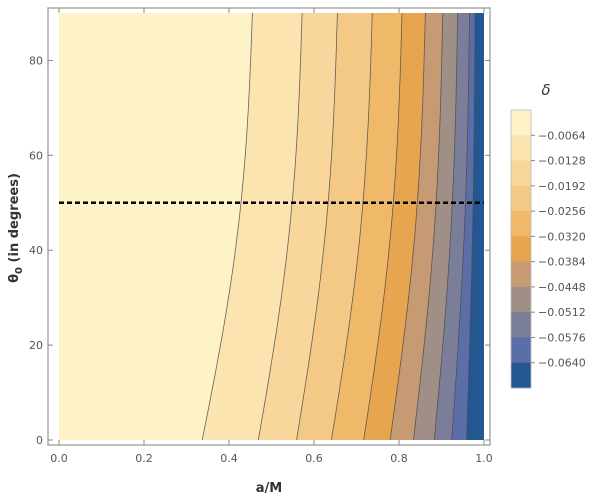 The width and height of the screenshot is (598, 499). I want to click on x-tick-label: 0.4, so click(229, 458).